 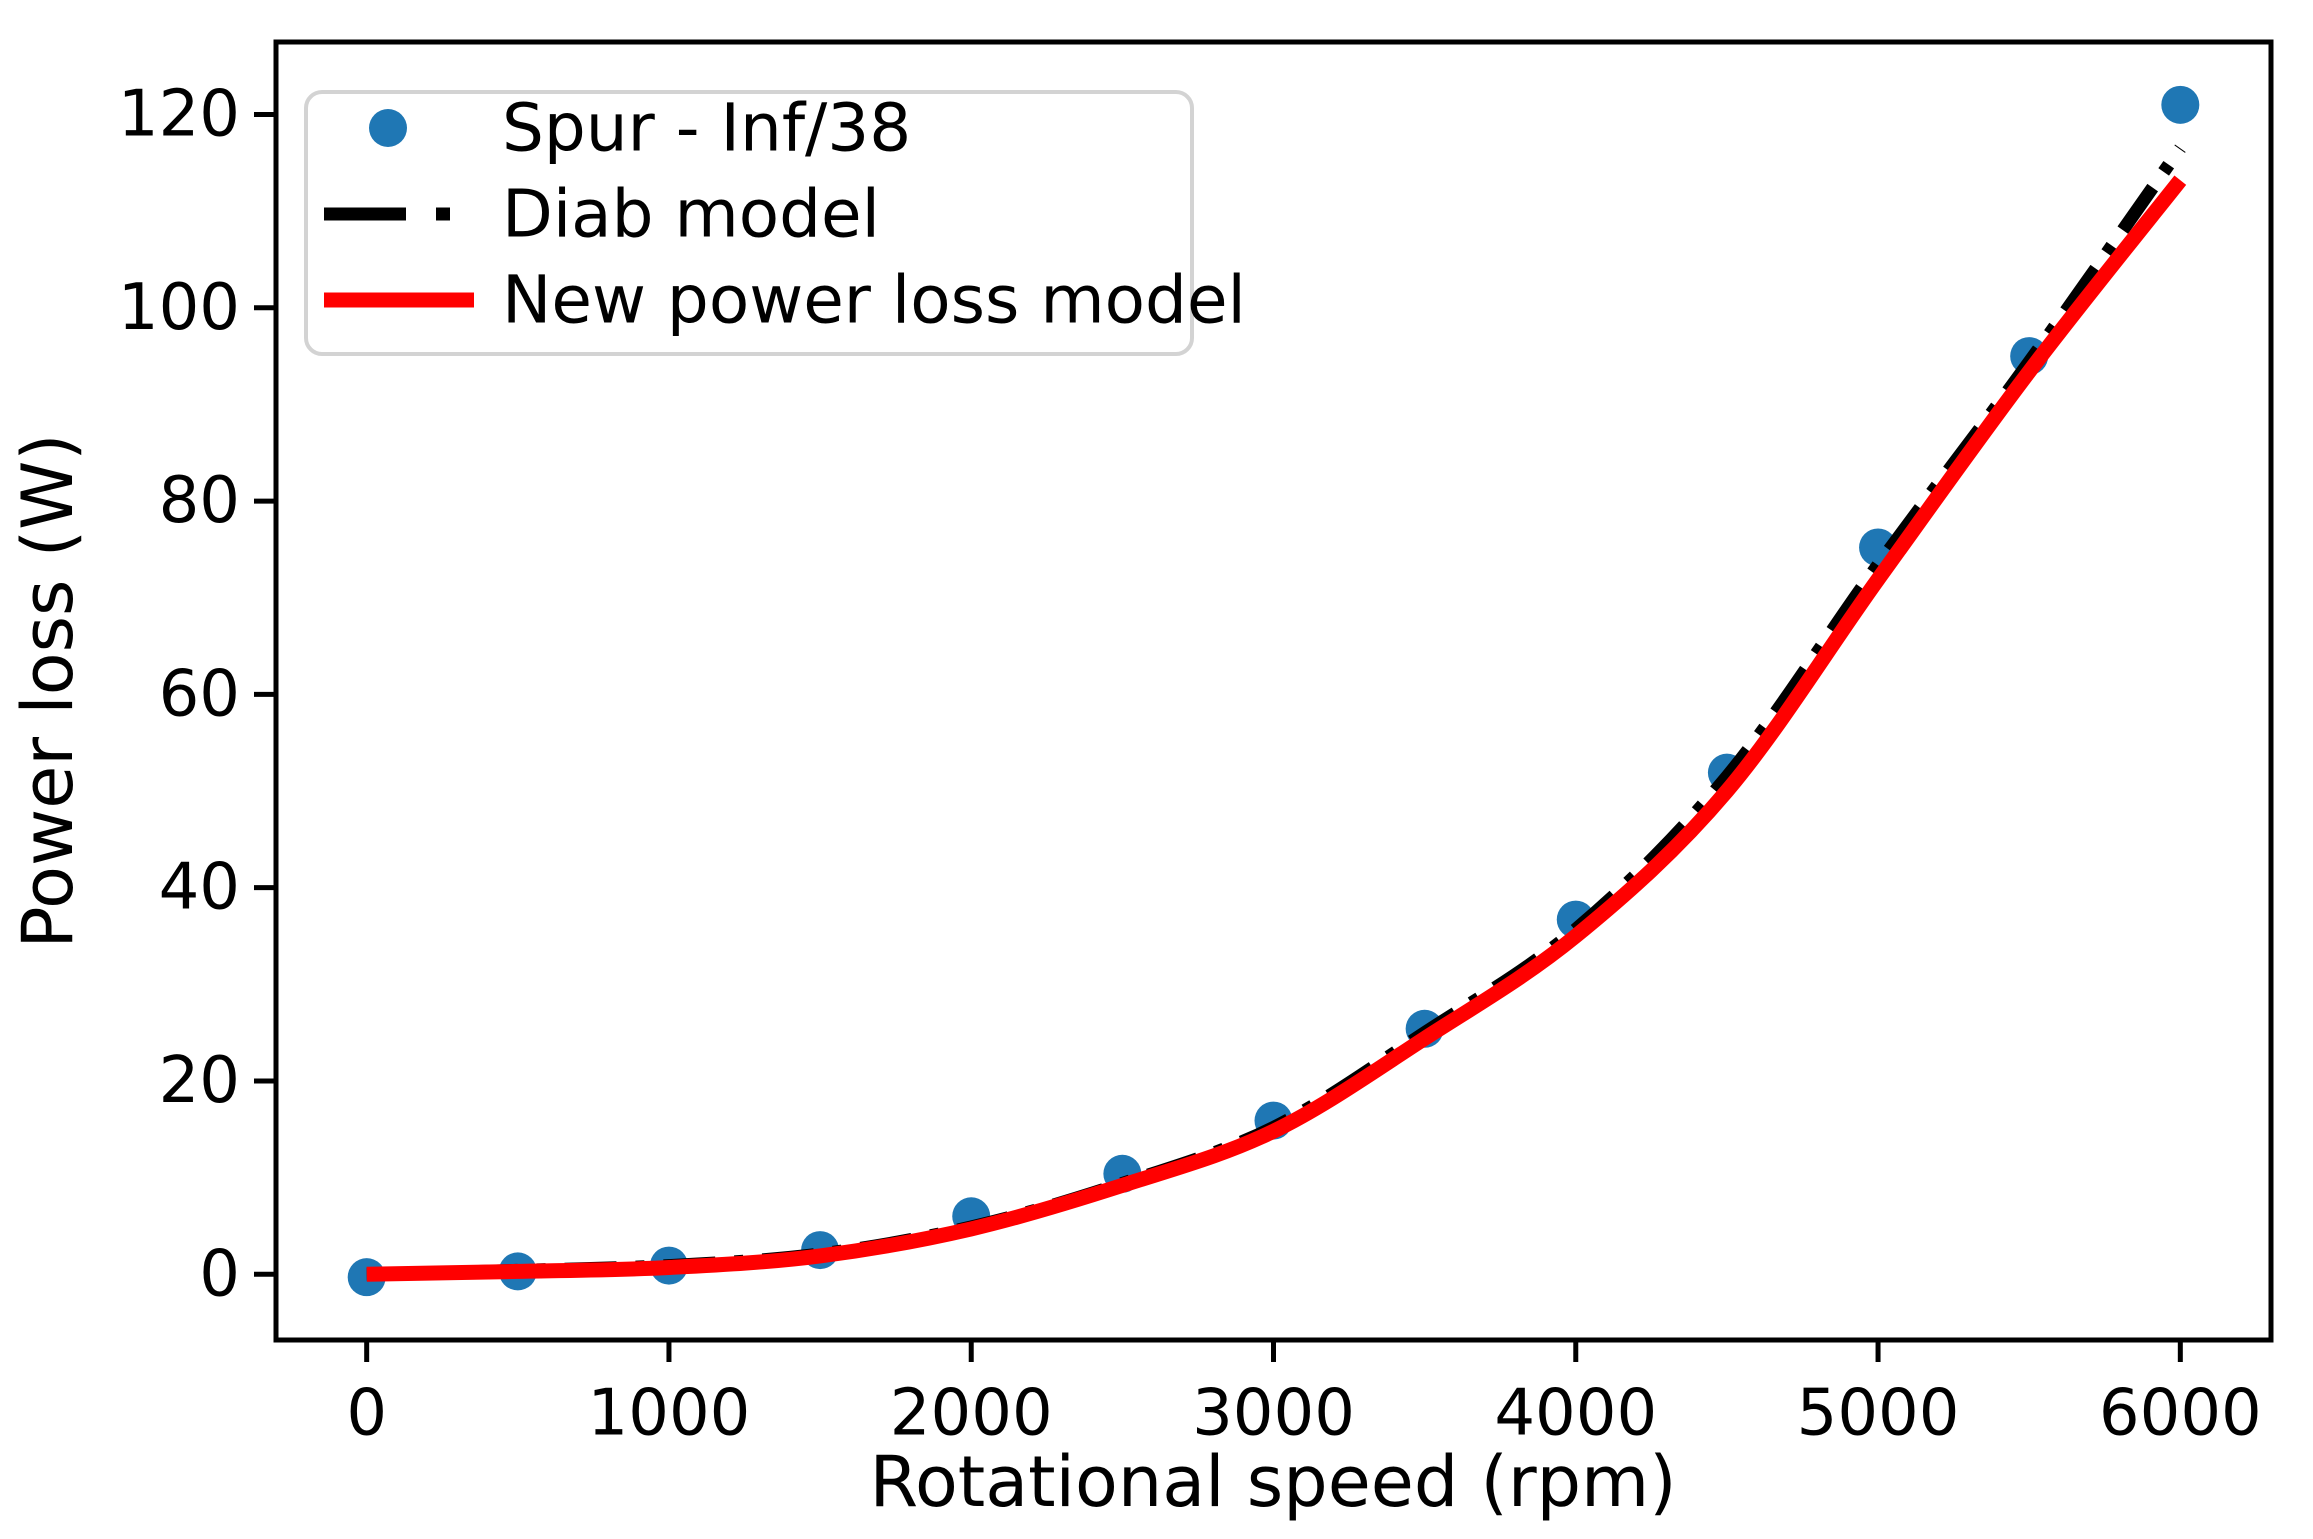 I want to click on y-tick-label: 20, so click(x=199, y=1081).